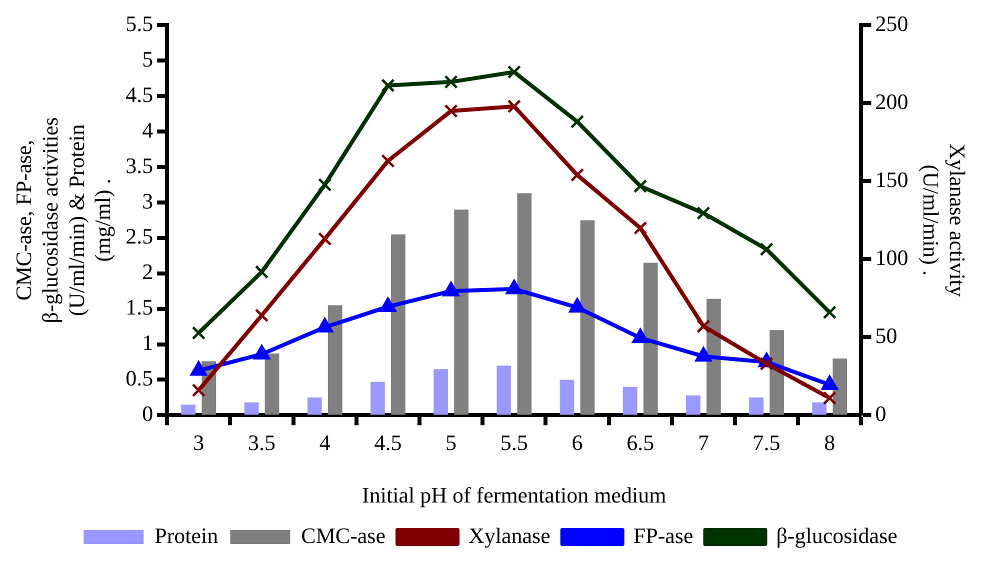 This screenshot has height=570, width=995. Describe the element at coordinates (514, 495) in the screenshot. I see `x-axis-title: Initial pH of fermentation medium` at that location.